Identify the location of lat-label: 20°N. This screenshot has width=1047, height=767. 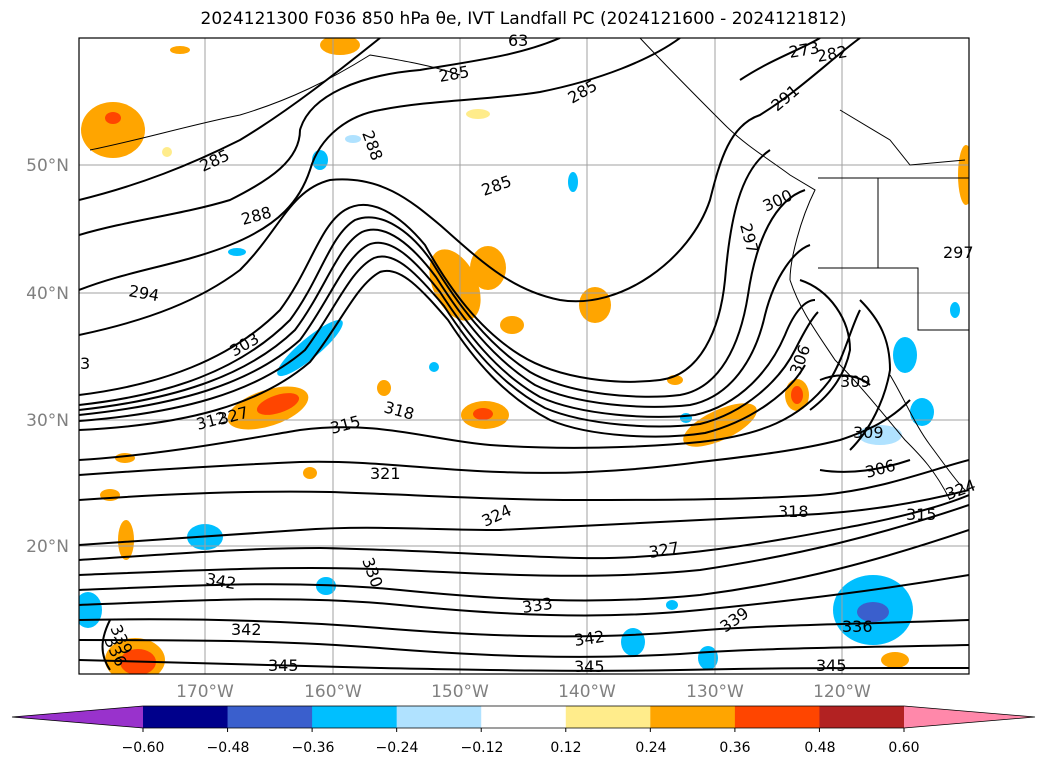
(47, 547).